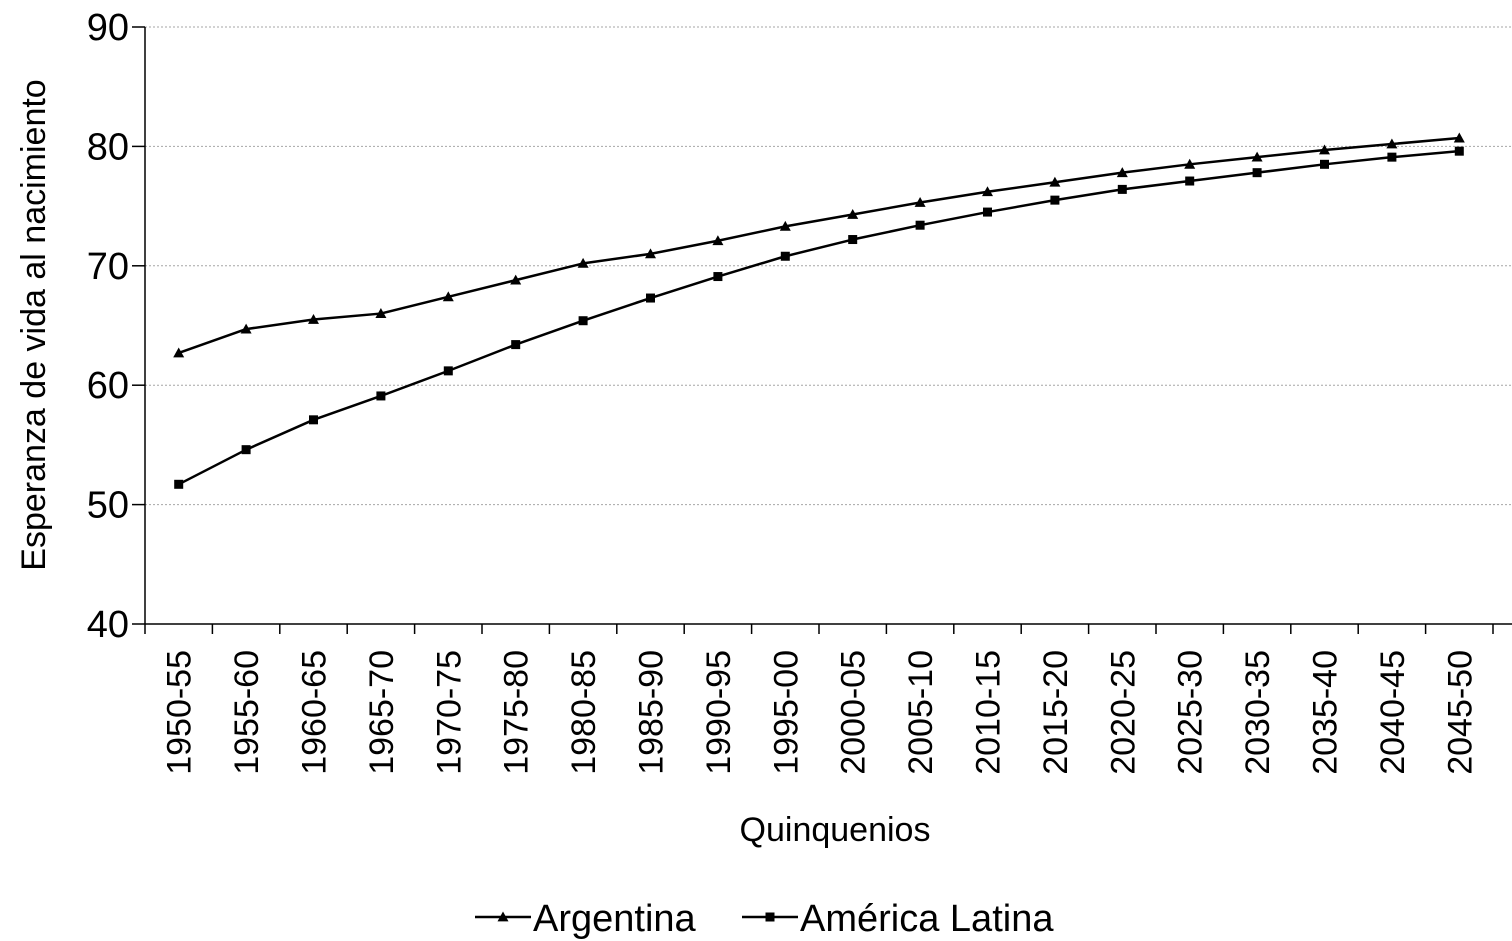 The height and width of the screenshot is (941, 1512). Describe the element at coordinates (1258, 712) in the screenshot. I see `x-tick-label: 2030-35` at that location.